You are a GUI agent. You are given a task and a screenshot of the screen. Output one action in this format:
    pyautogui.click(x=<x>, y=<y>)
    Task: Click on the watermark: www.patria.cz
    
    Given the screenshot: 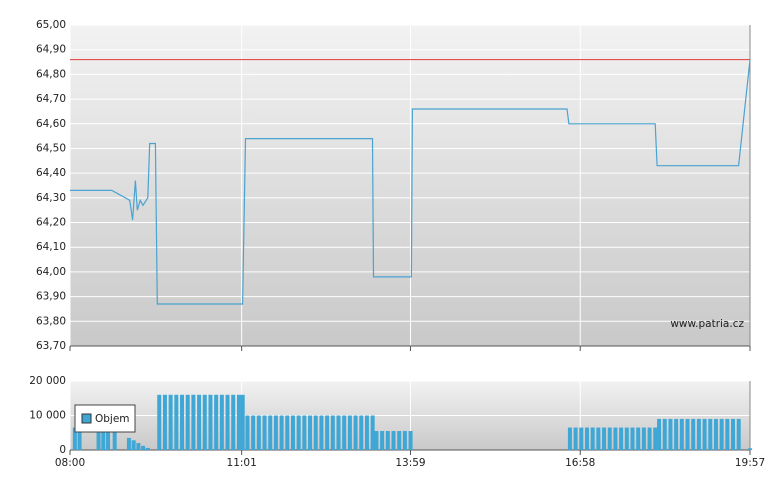 What is the action you would take?
    pyautogui.click(x=707, y=324)
    